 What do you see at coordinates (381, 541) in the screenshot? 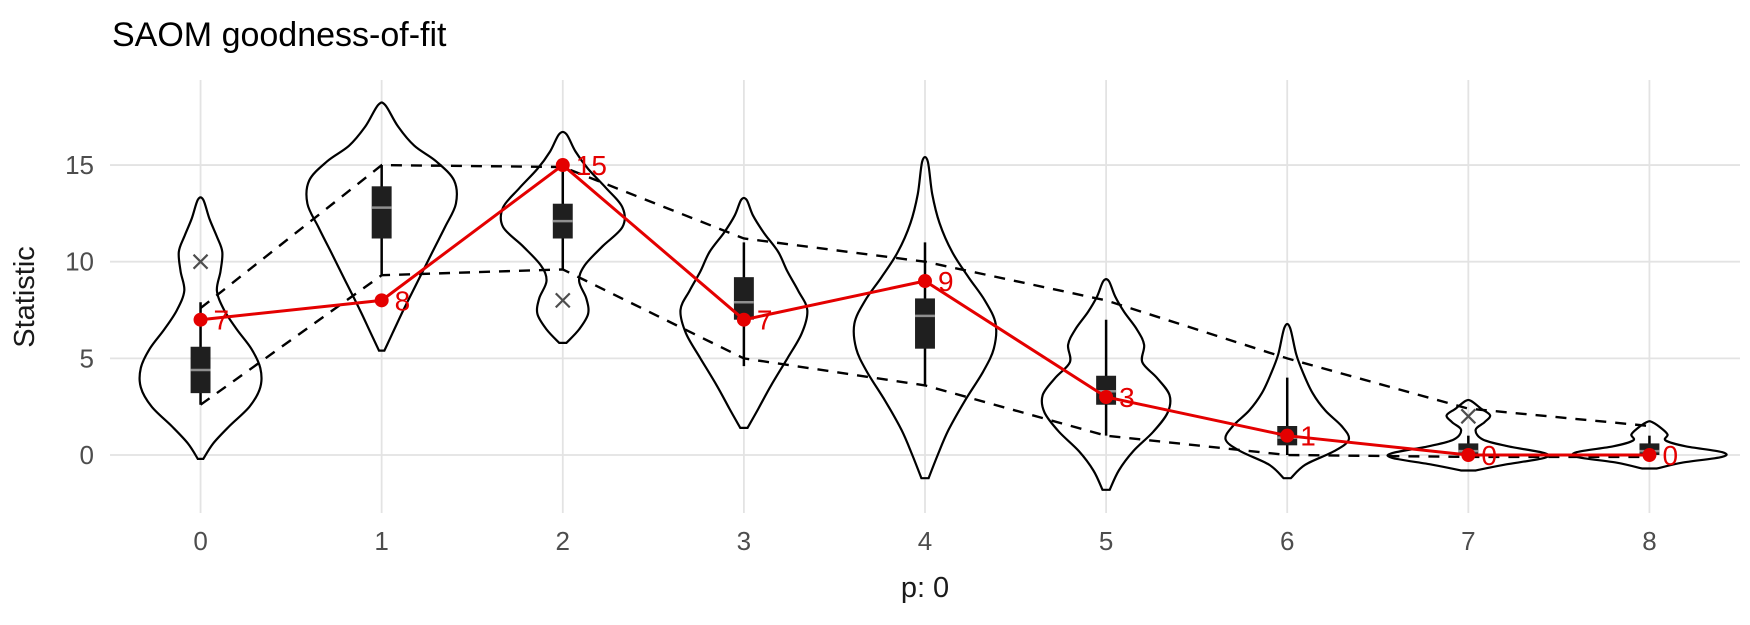
I see `x-tick-label: 1` at bounding box center [381, 541].